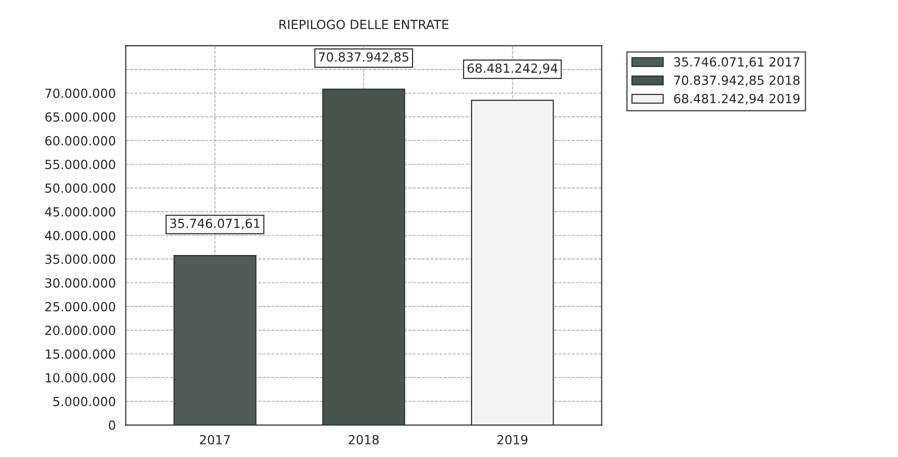 This screenshot has width=898, height=457. Describe the element at coordinates (84, 401) in the screenshot. I see `y-tick-label: 5.000.000` at that location.